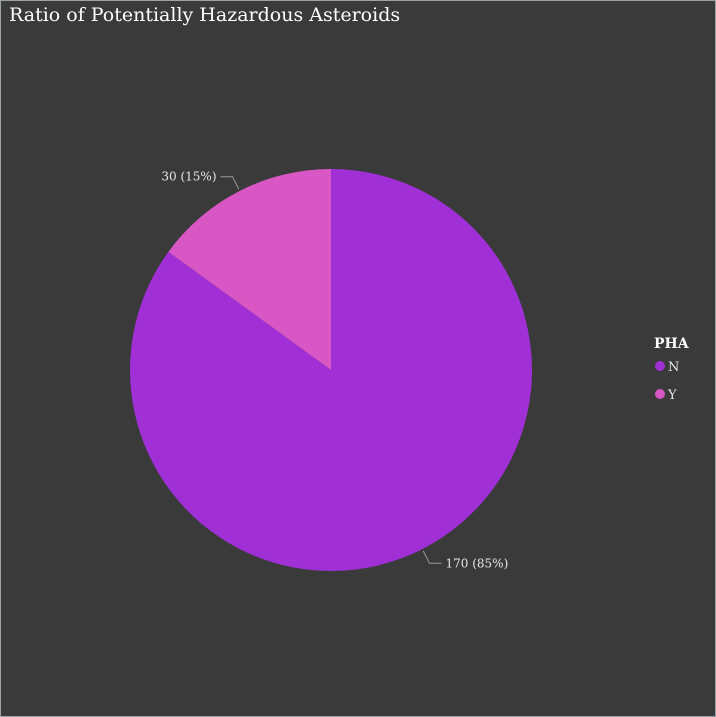  What do you see at coordinates (249, 269) in the screenshot?
I see `pie-slice-y` at bounding box center [249, 269].